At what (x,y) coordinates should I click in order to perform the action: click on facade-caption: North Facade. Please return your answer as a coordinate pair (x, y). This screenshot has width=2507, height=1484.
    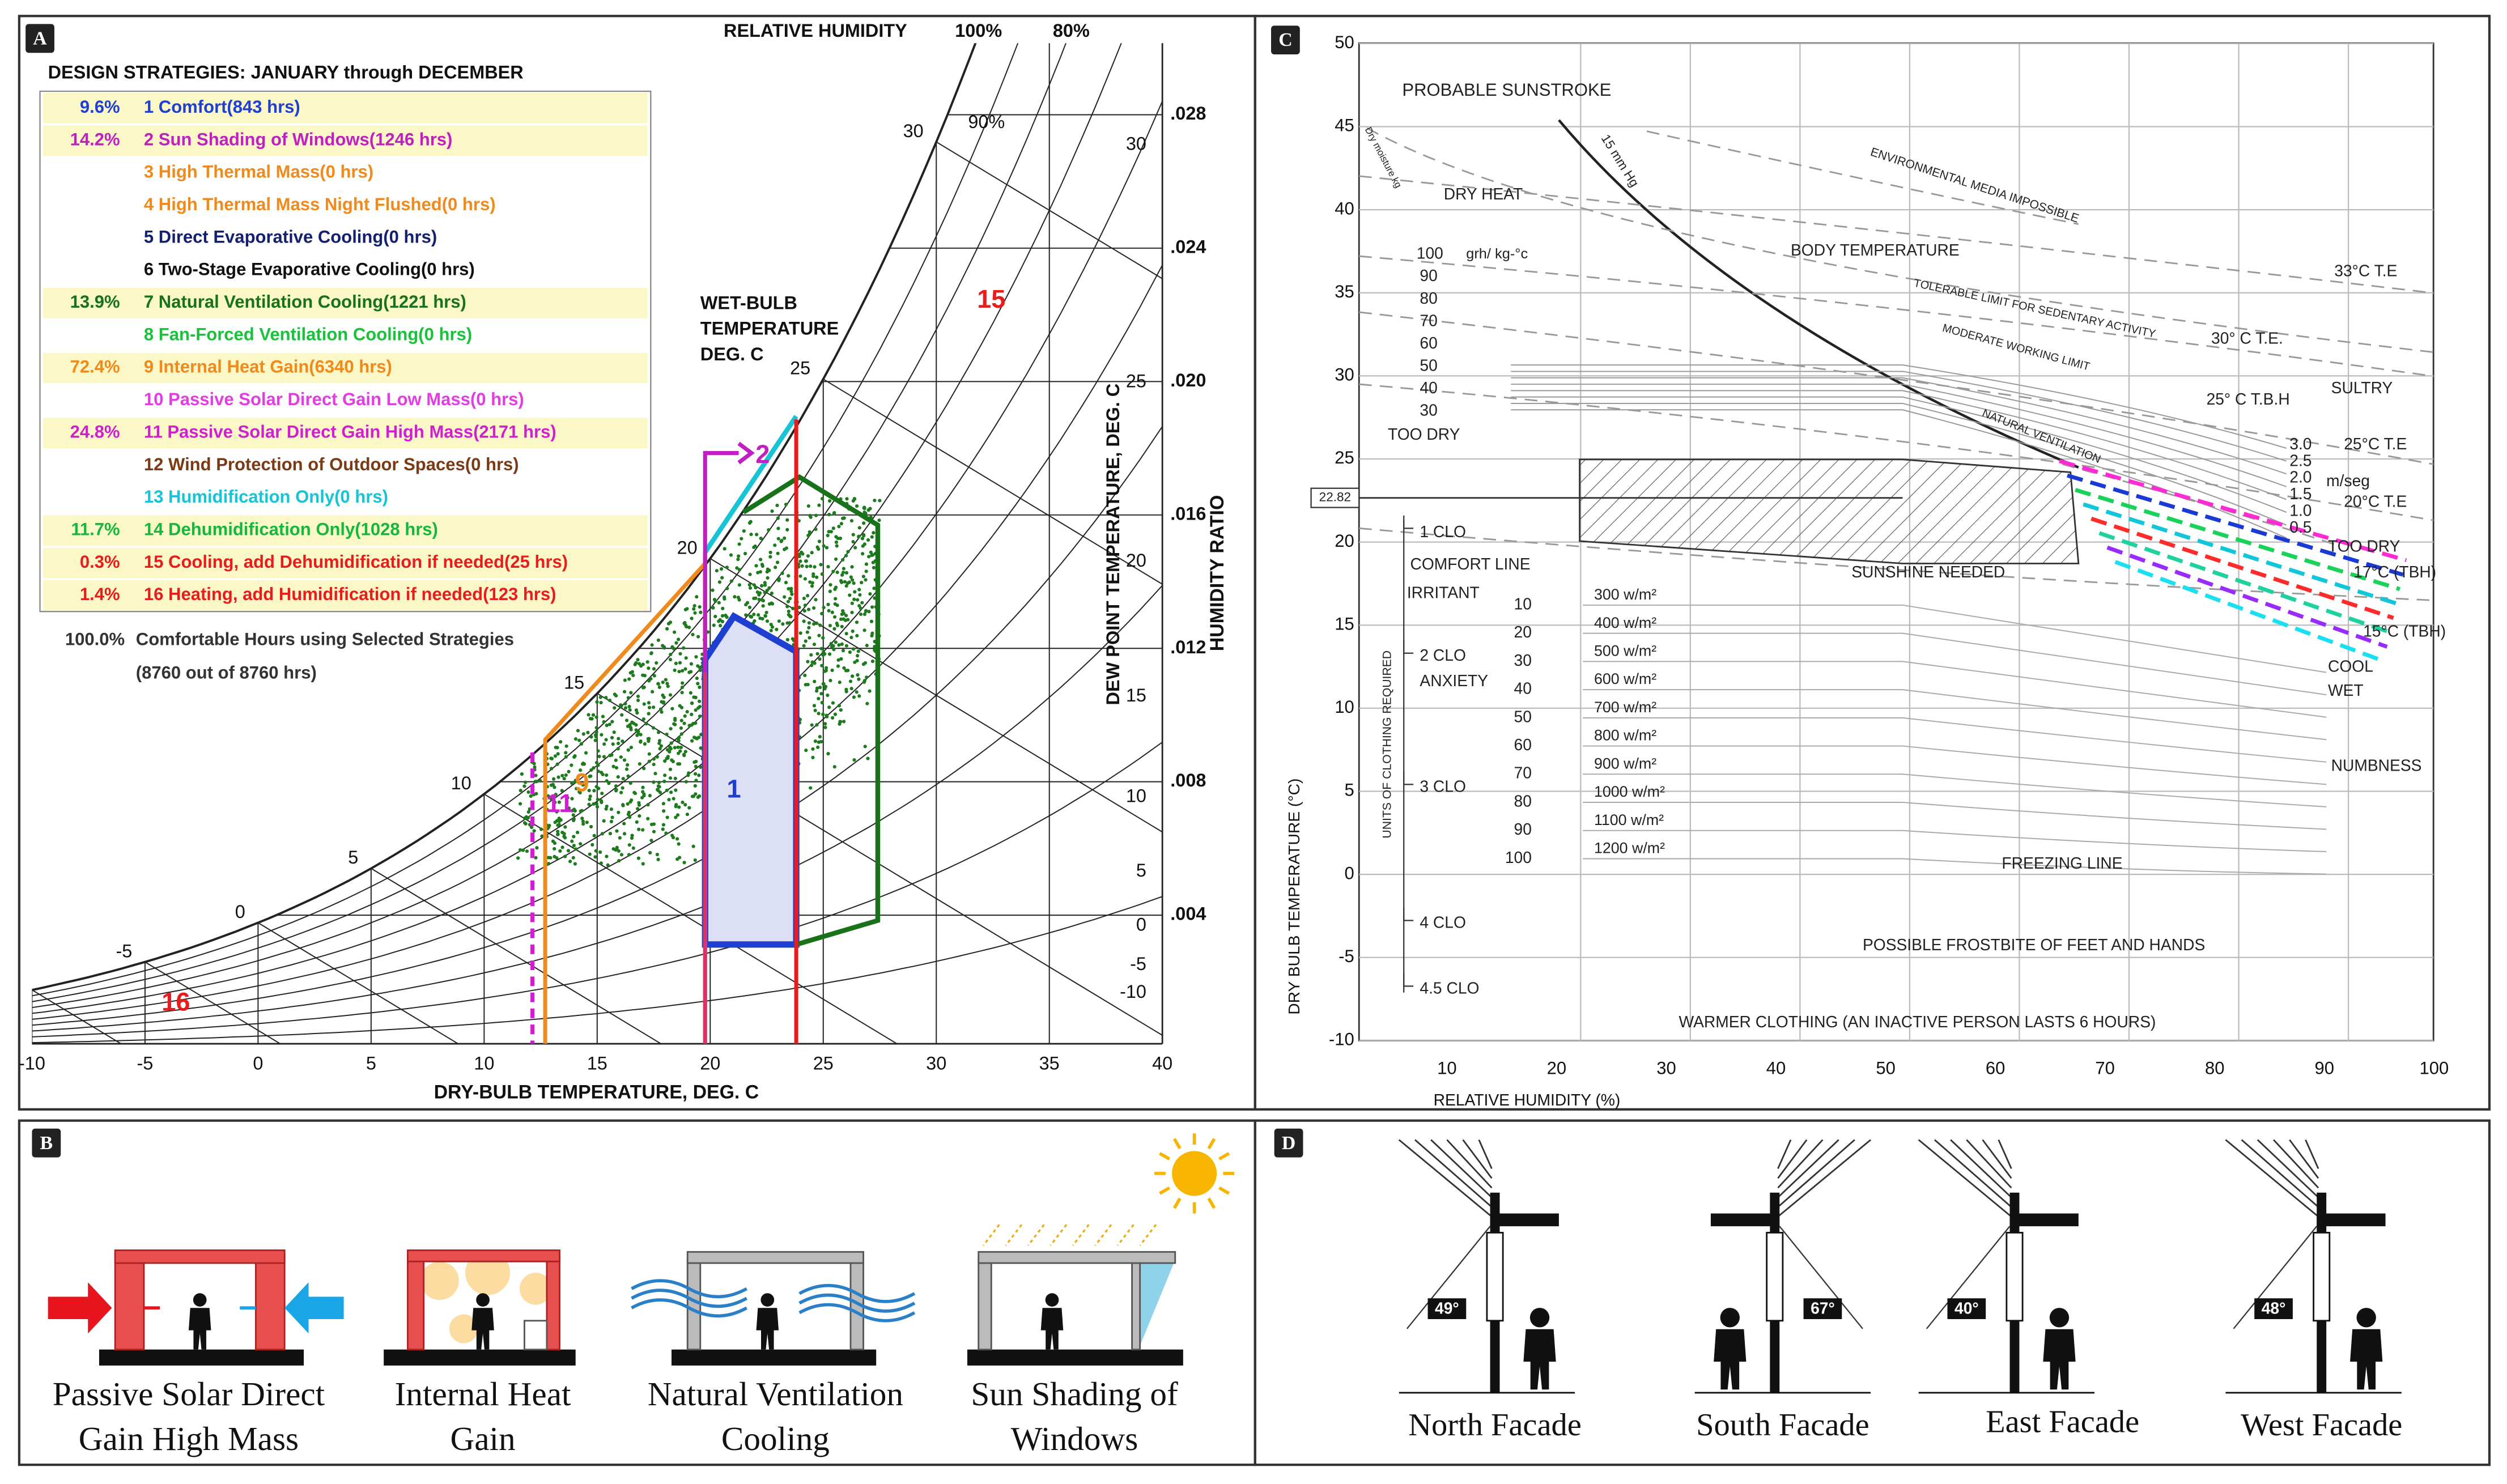
    Looking at the image, I should click on (1495, 1425).